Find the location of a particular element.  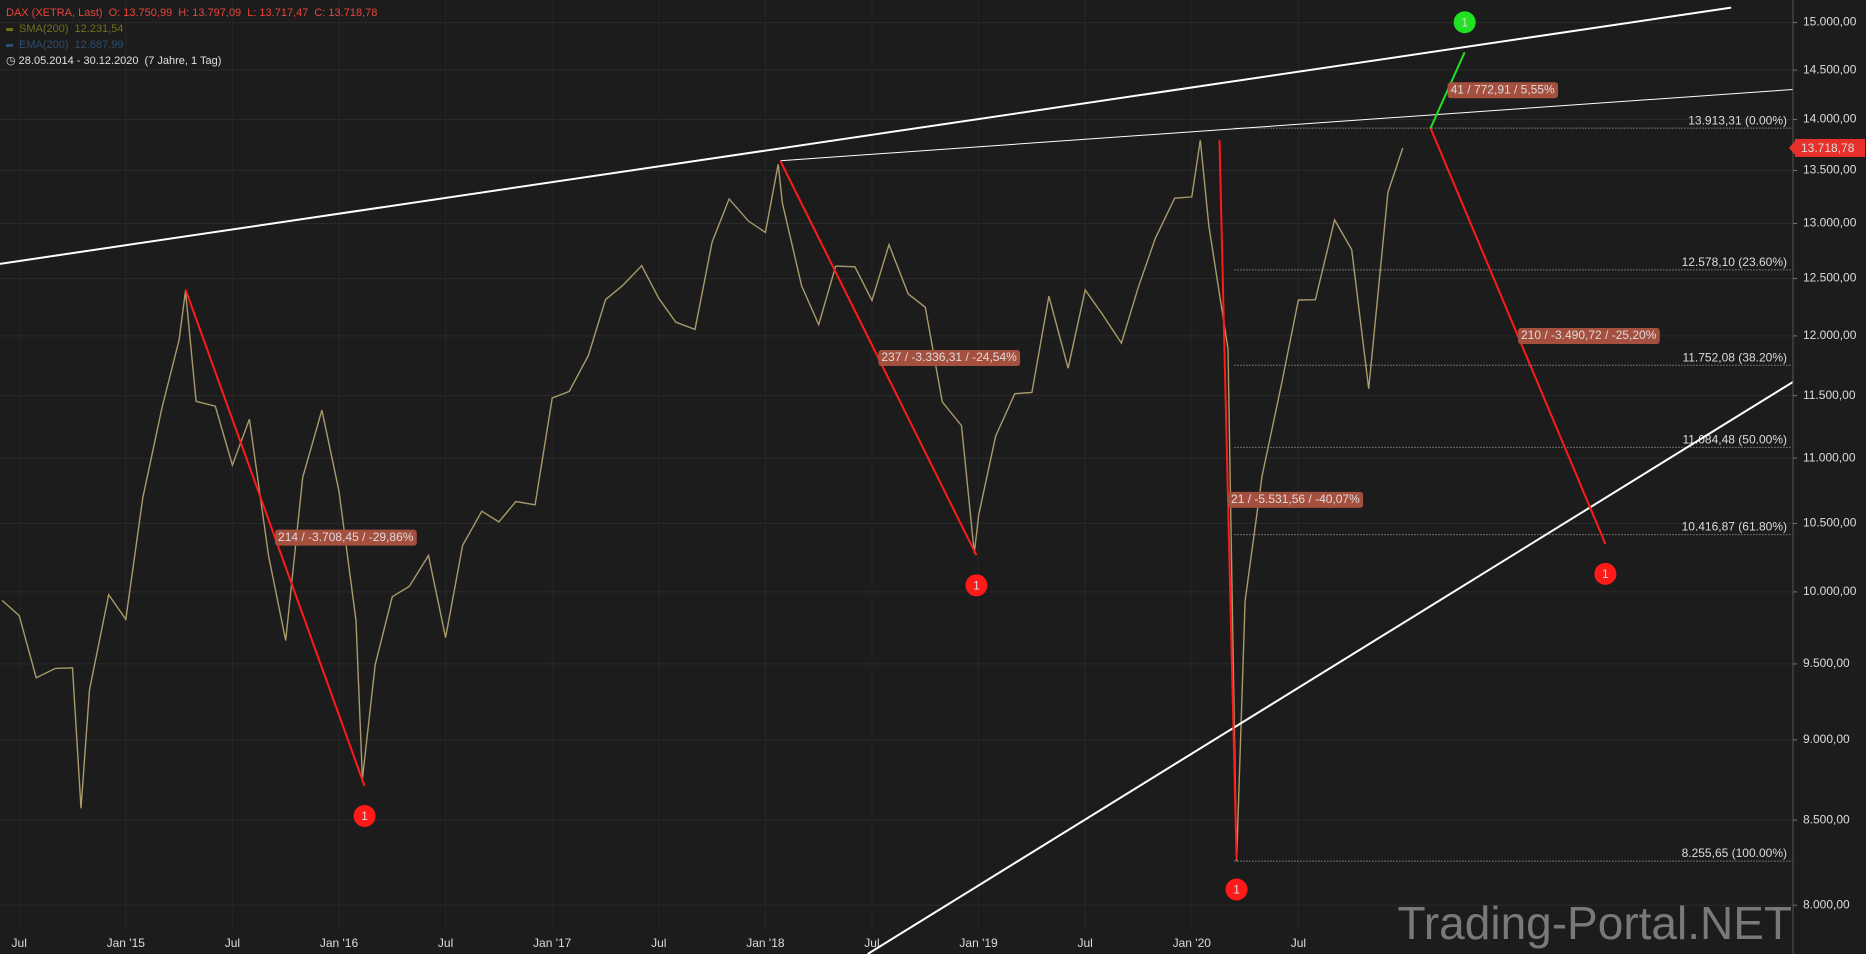

ohlc-value: C: 13.718,78 is located at coordinates (346, 13).